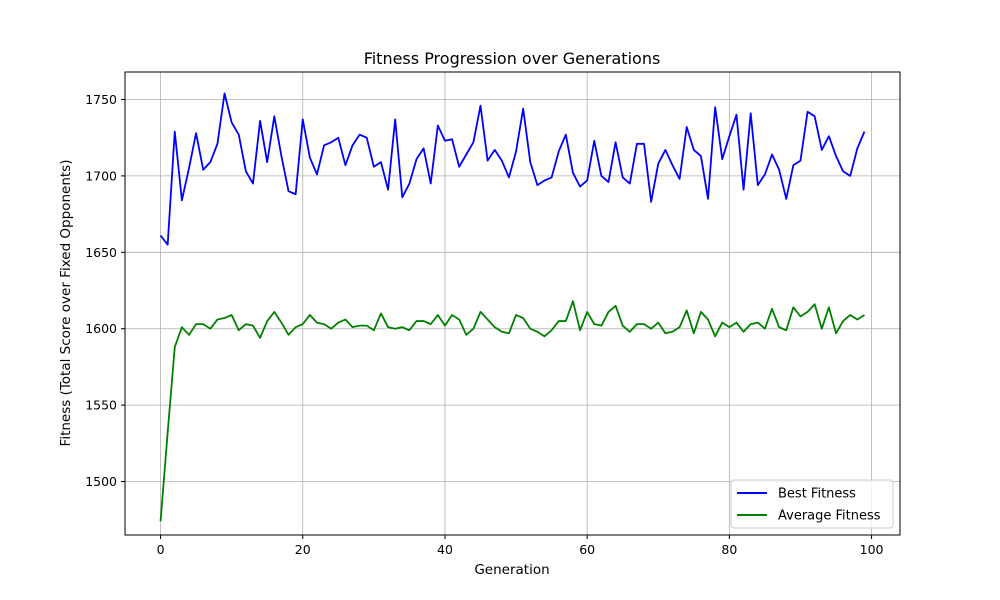  I want to click on x-tick-label: 80, so click(729, 549).